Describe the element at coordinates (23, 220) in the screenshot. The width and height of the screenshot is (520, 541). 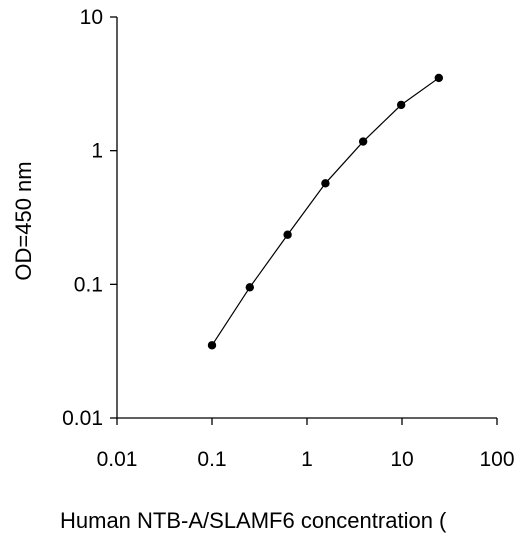
I see `y-axis-title: OD=450 nm` at that location.